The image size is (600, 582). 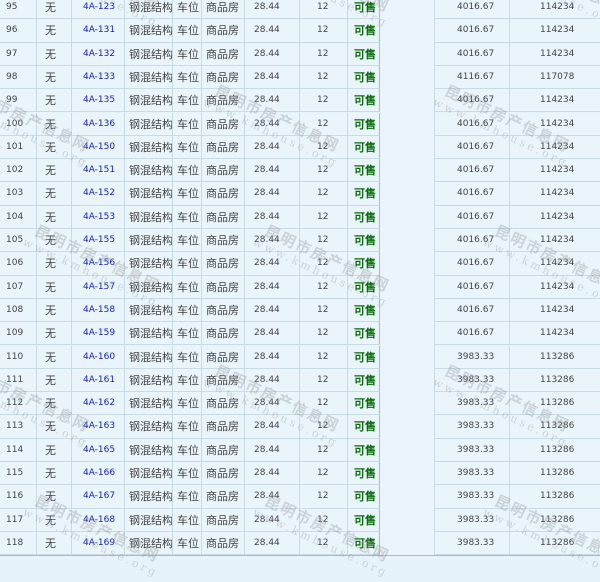 I want to click on unit-code-link: 4A-169, so click(x=98, y=543).